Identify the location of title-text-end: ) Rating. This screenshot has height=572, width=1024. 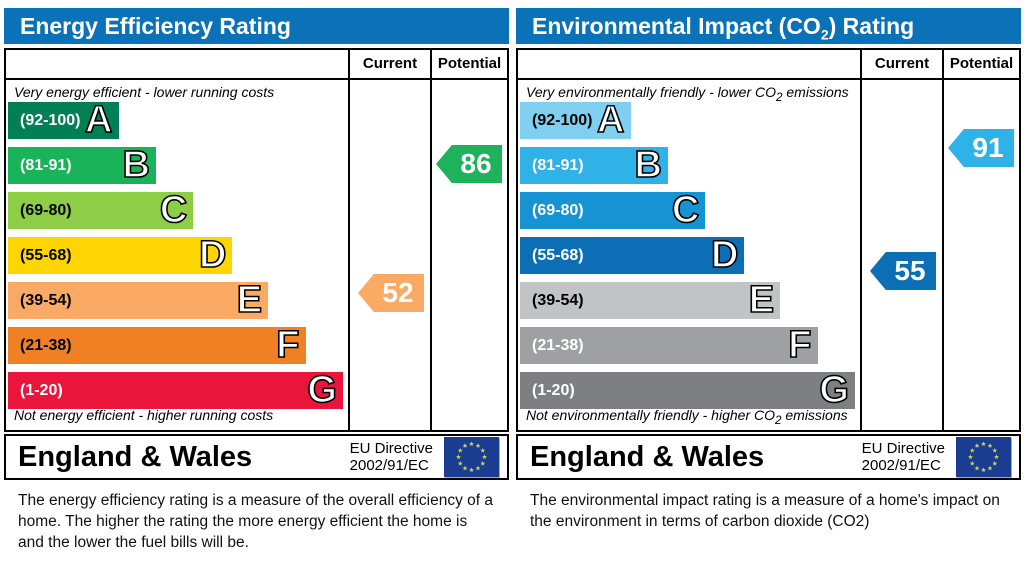
(871, 26).